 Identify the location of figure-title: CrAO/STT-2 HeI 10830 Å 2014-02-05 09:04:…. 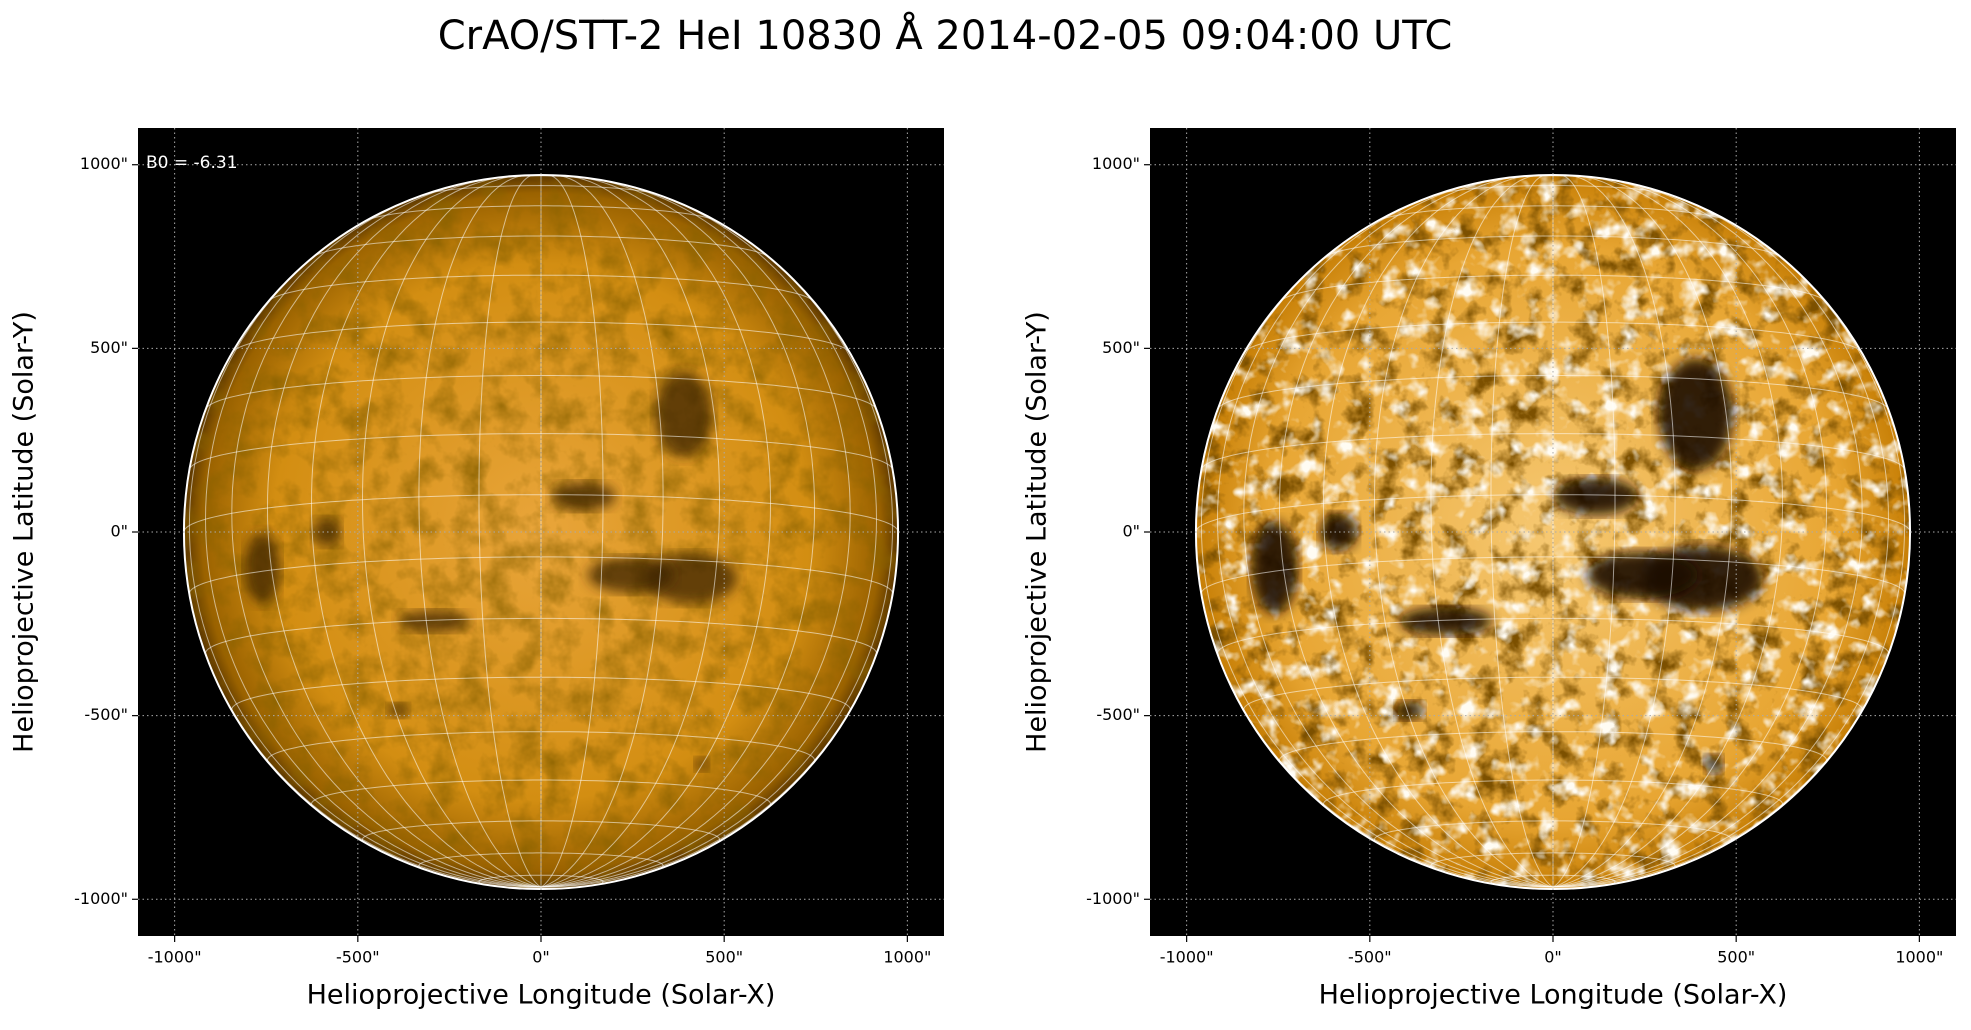
(945, 35).